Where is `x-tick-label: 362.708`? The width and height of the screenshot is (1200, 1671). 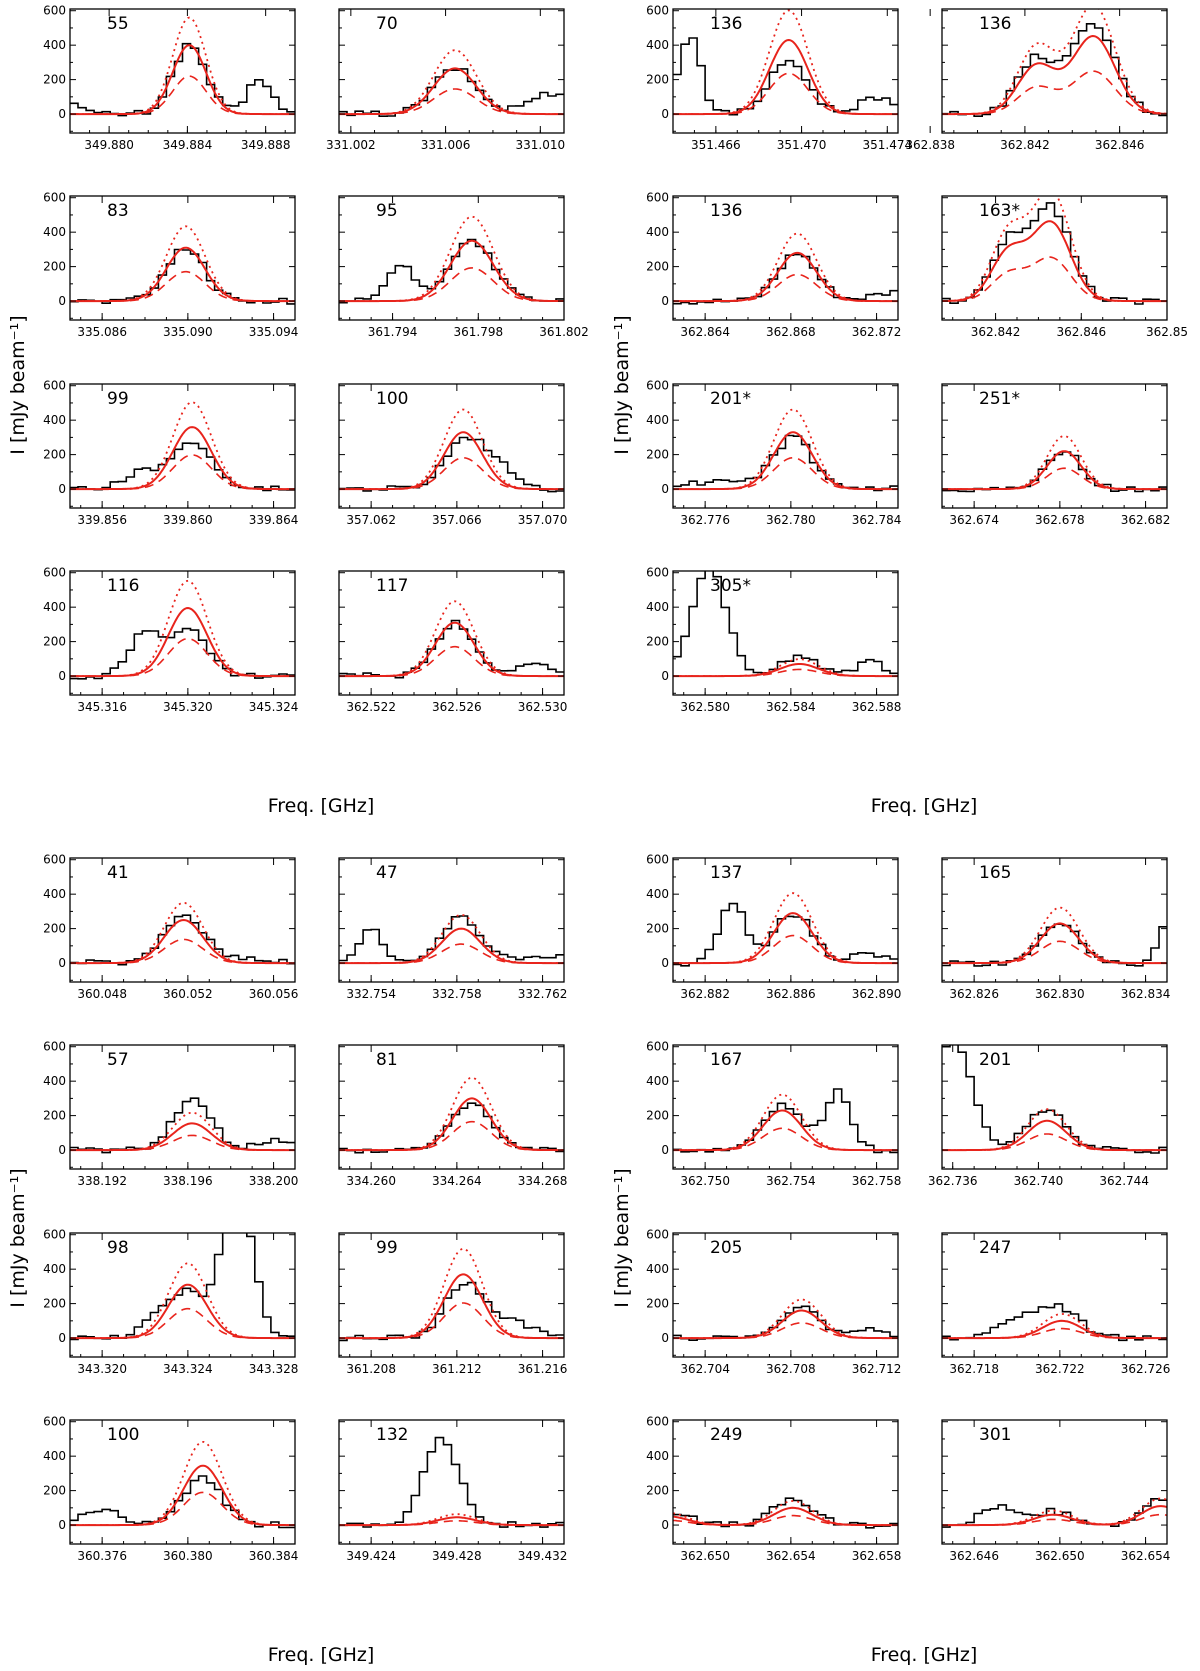
x-tick-label: 362.708 is located at coordinates (791, 1369).